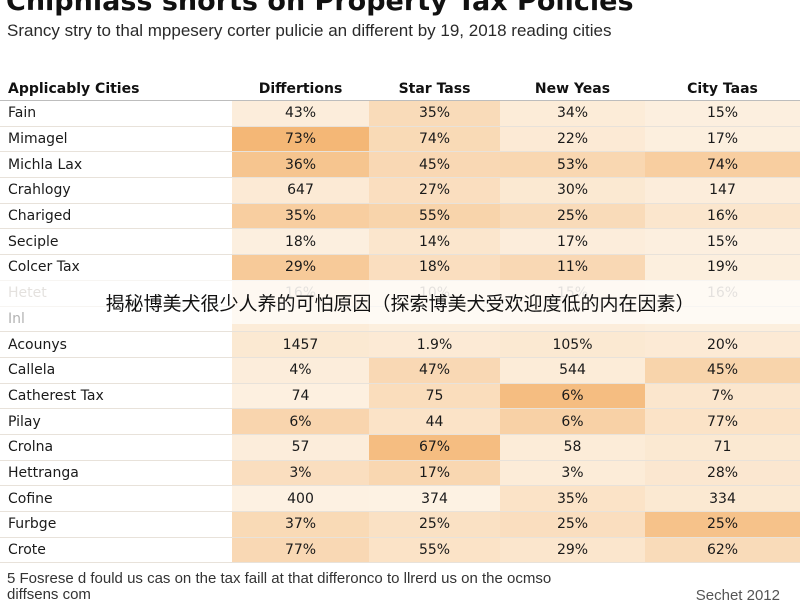 This screenshot has width=800, height=604. I want to click on table-cell: 67%, so click(434, 447).